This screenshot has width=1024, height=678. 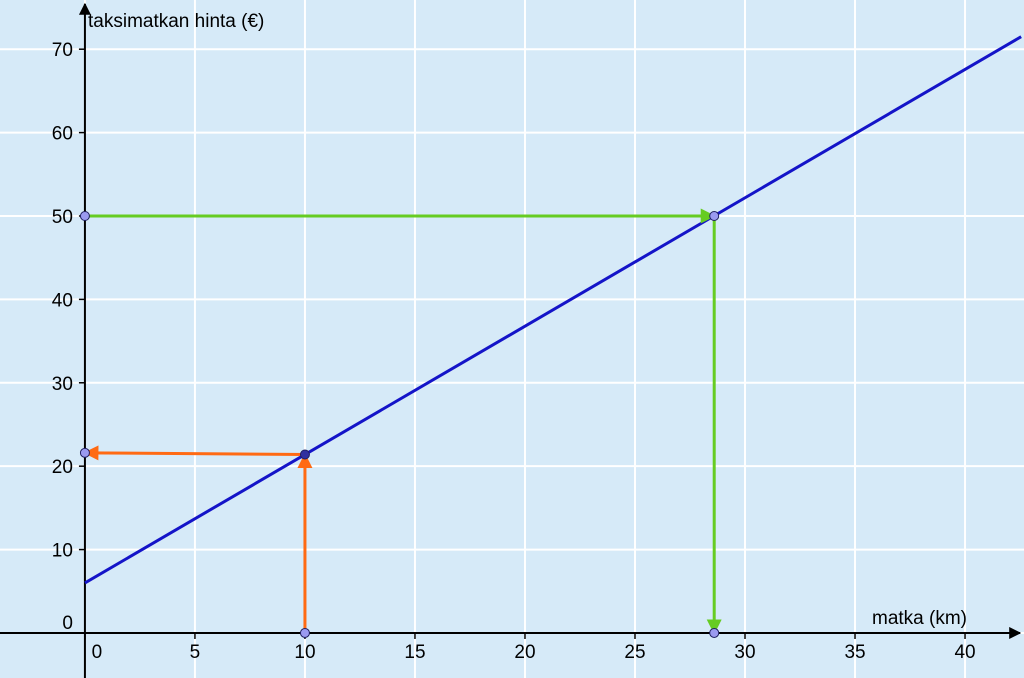 What do you see at coordinates (744, 652) in the screenshot?
I see `x-tick-label: 30` at bounding box center [744, 652].